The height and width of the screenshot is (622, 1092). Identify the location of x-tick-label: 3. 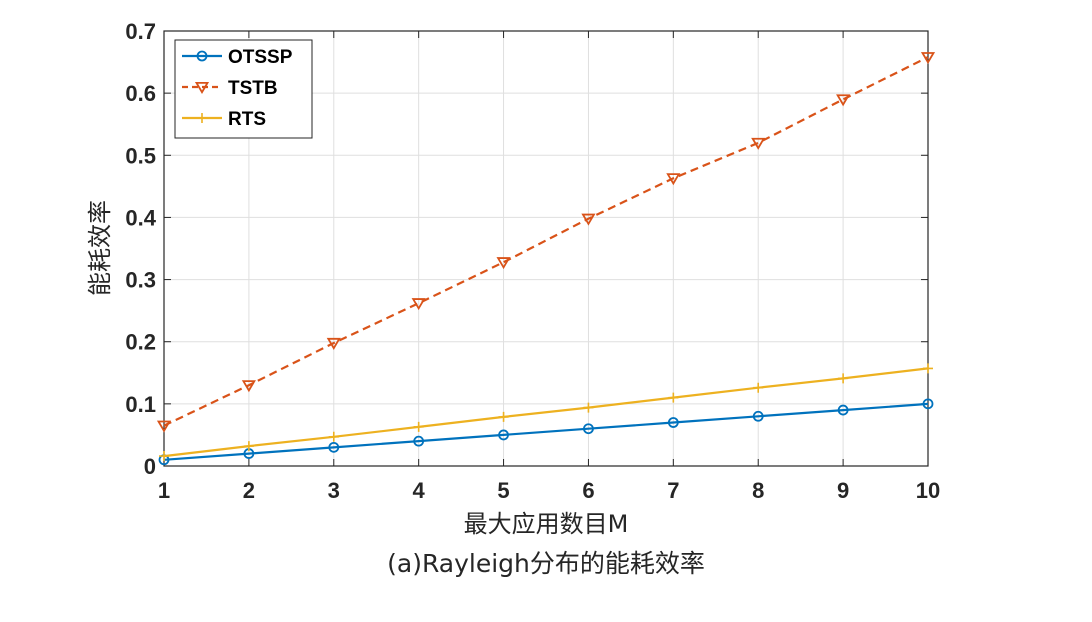
(334, 490).